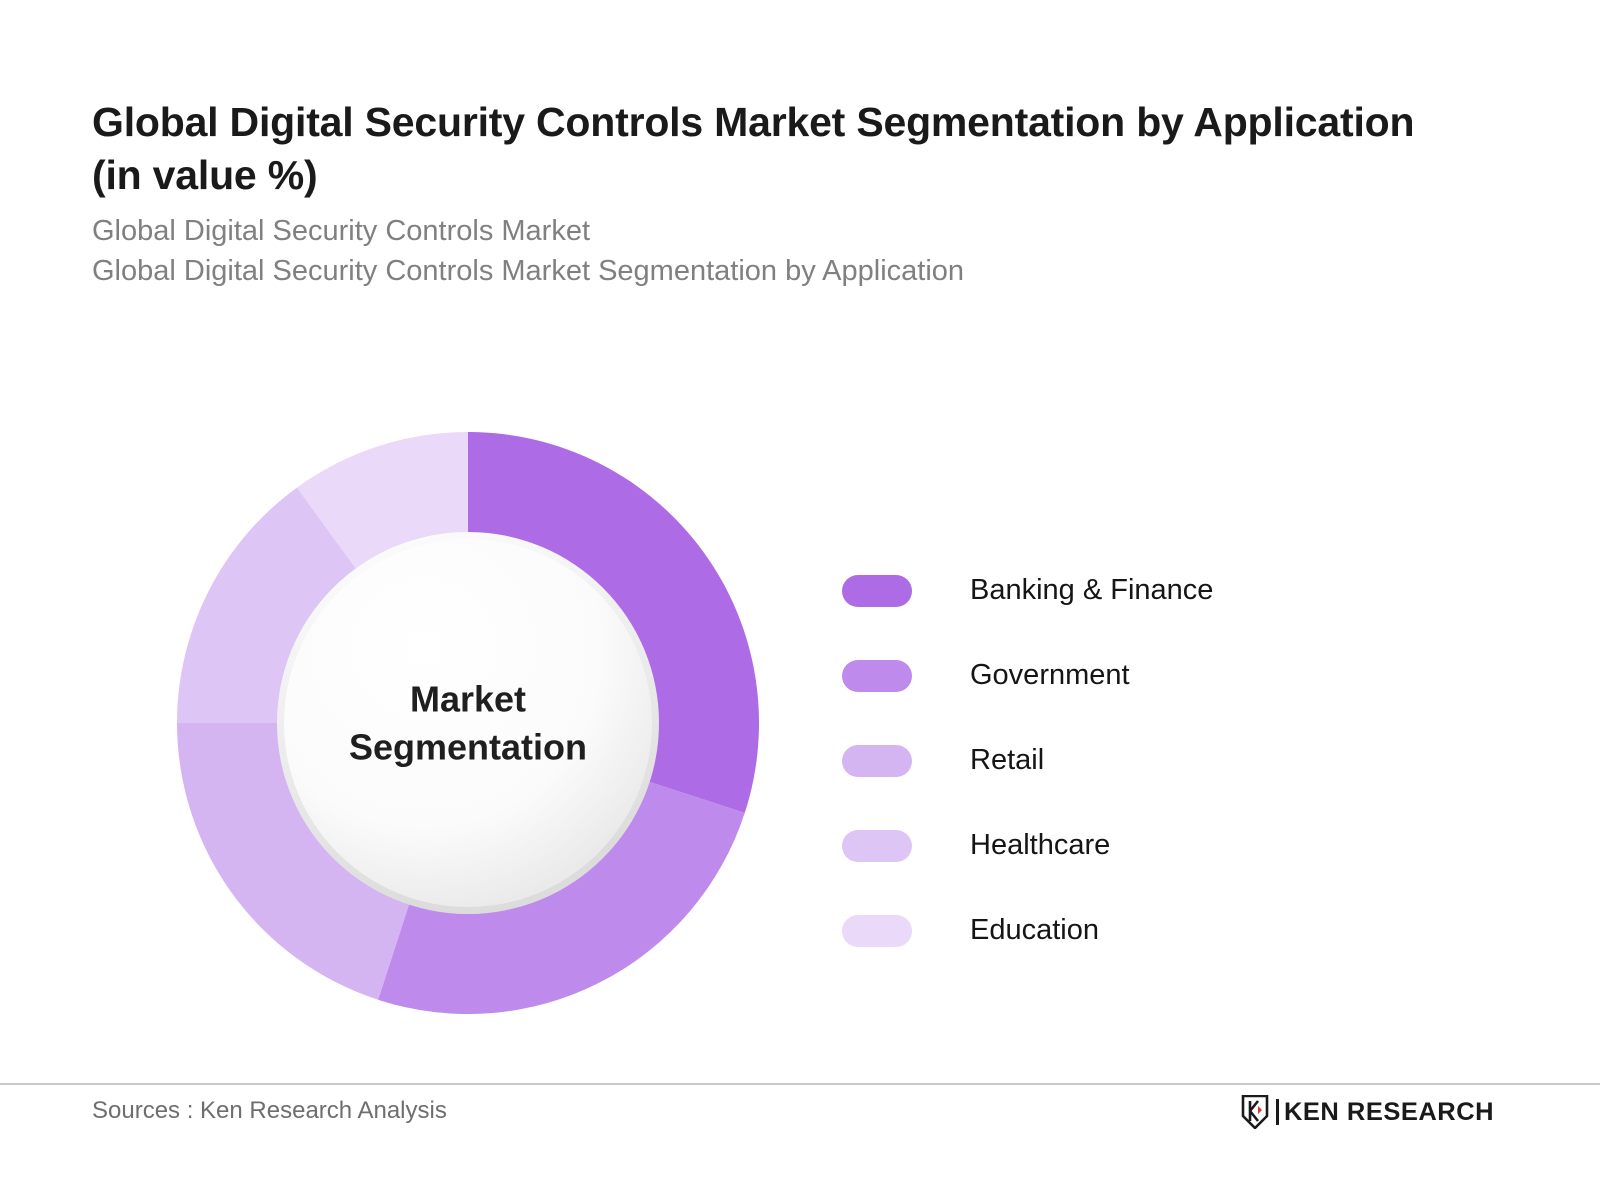 Image resolution: width=1600 pixels, height=1200 pixels. Describe the element at coordinates (269, 1110) in the screenshot. I see `source-note: Sources : Ken Research Analysis` at that location.